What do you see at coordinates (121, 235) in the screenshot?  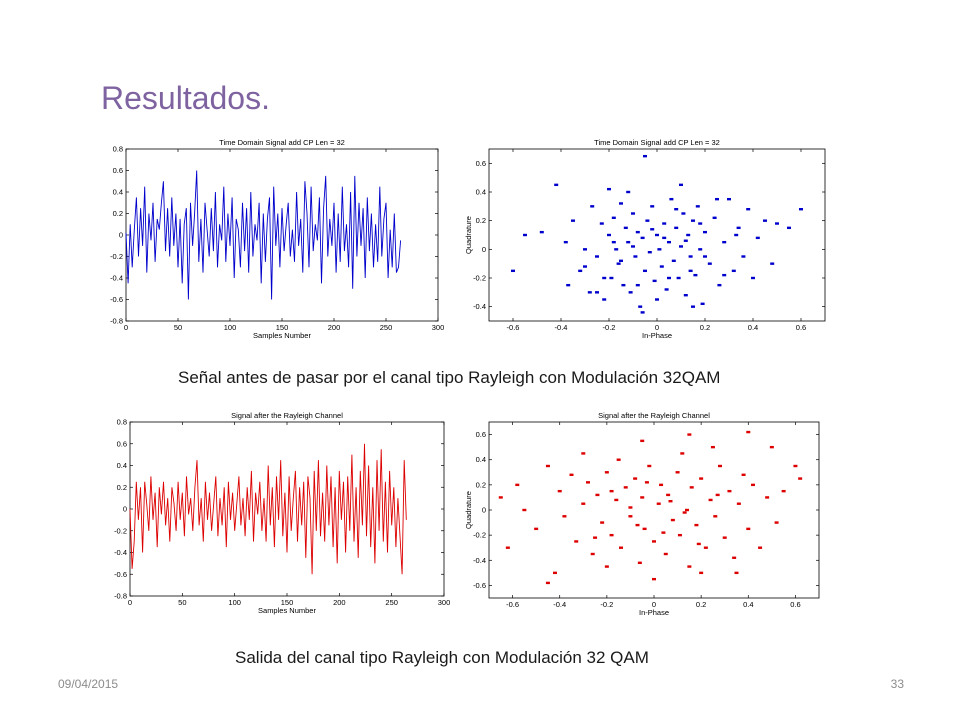 I see `y-tick-label: 0` at bounding box center [121, 235].